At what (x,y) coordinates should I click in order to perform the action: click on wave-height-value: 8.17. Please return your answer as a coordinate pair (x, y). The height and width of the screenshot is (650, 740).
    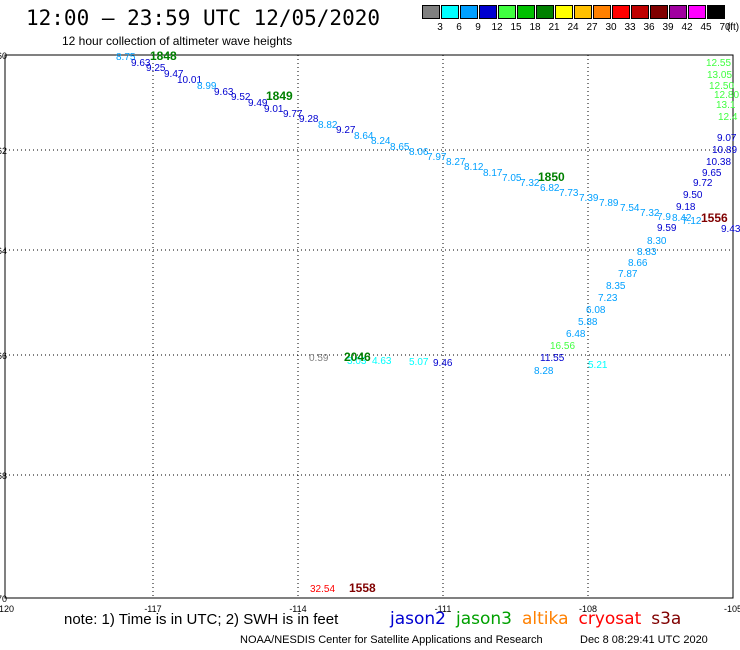
    Looking at the image, I should click on (493, 173).